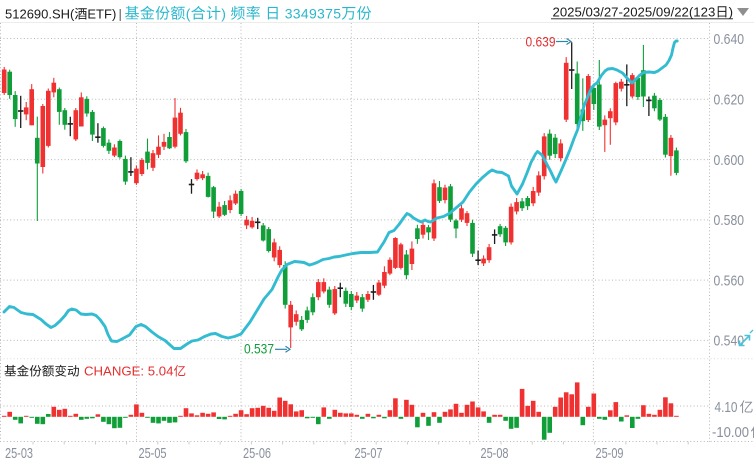 The width and height of the screenshot is (754, 463). What do you see at coordinates (729, 280) in the screenshot?
I see `svg-text: 0.560` at bounding box center [729, 280].